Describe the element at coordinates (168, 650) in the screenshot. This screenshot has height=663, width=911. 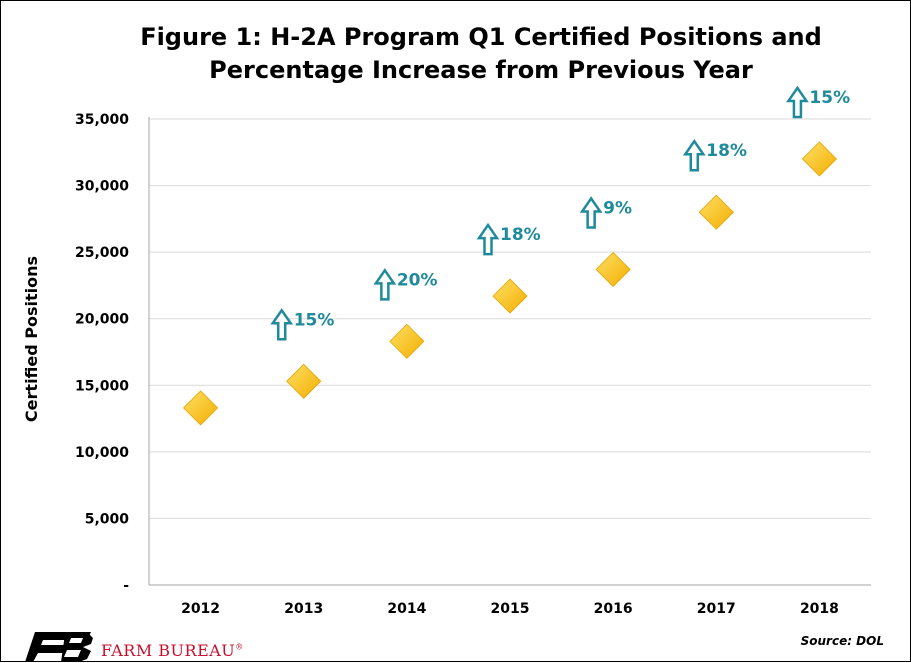
I see `logo-text: FARM BUREAU` at that location.